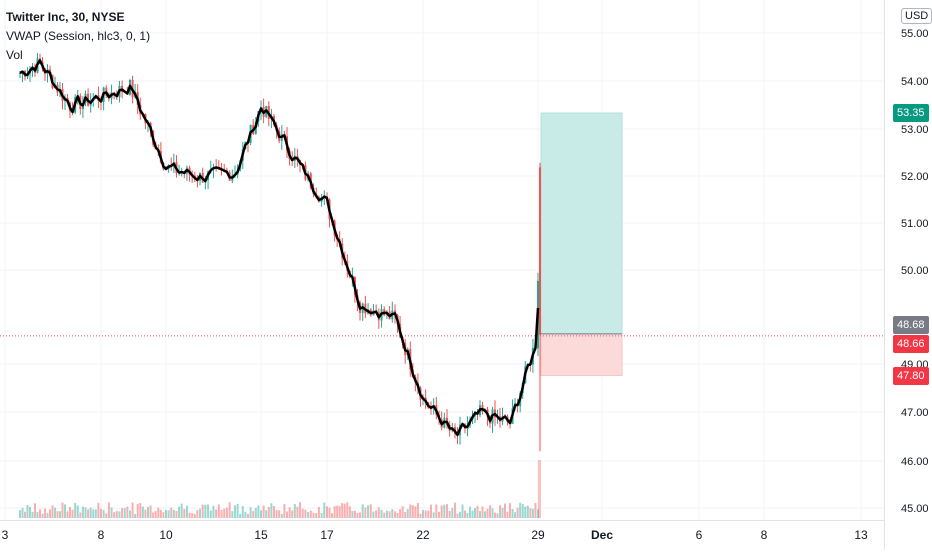 The image size is (932, 555). Describe the element at coordinates (14, 55) in the screenshot. I see `volume-indicator-label: Vol` at that location.